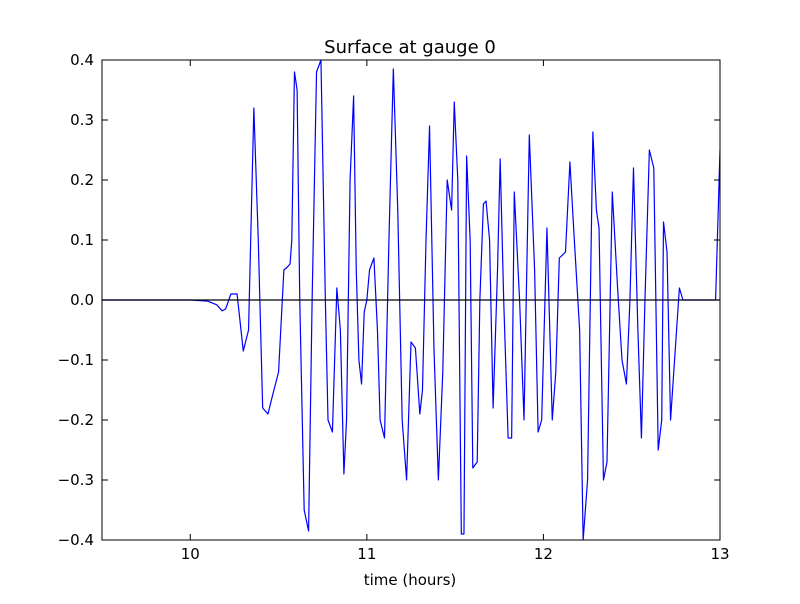 This screenshot has height=604, width=800. What do you see at coordinates (366, 554) in the screenshot?
I see `x-tick-label: 11` at bounding box center [366, 554].